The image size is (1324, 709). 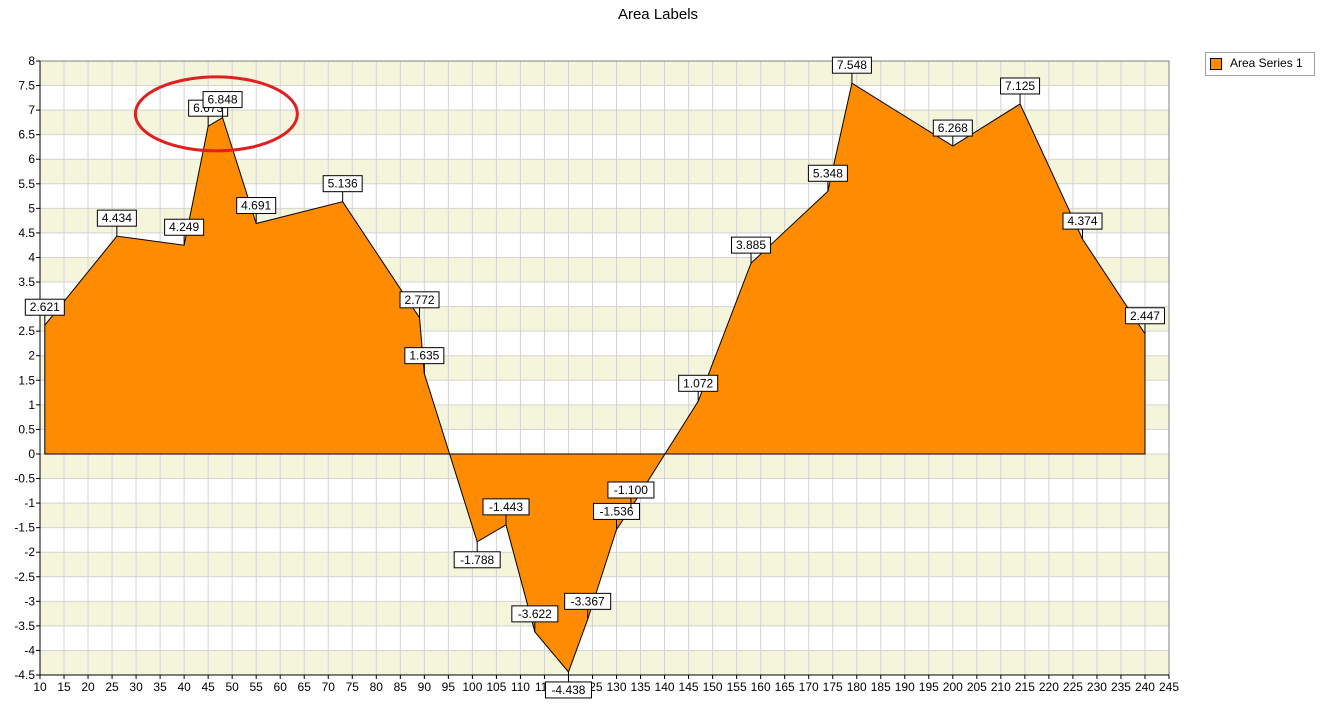 What do you see at coordinates (45, 307) in the screenshot?
I see `data-label-text: 2.621` at bounding box center [45, 307].